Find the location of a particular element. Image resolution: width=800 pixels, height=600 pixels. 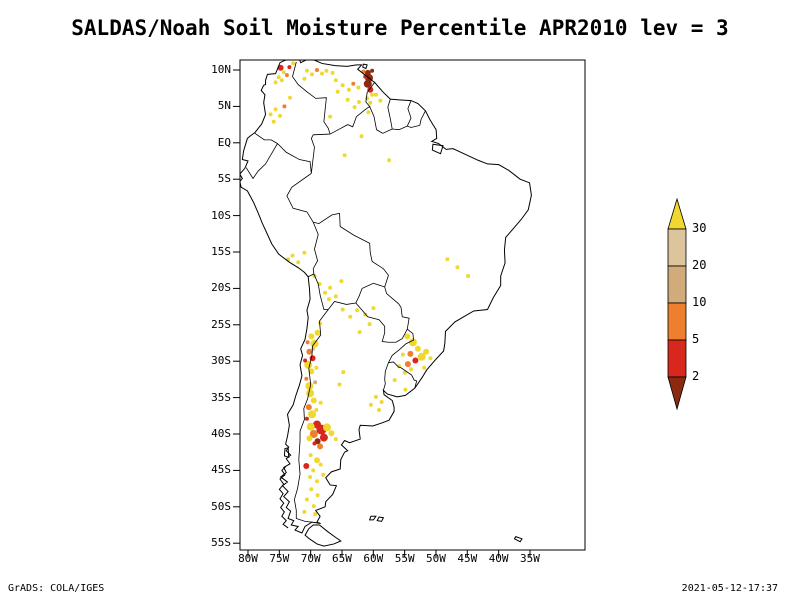

colorbar-top-arrow is located at coordinates (677, 213).